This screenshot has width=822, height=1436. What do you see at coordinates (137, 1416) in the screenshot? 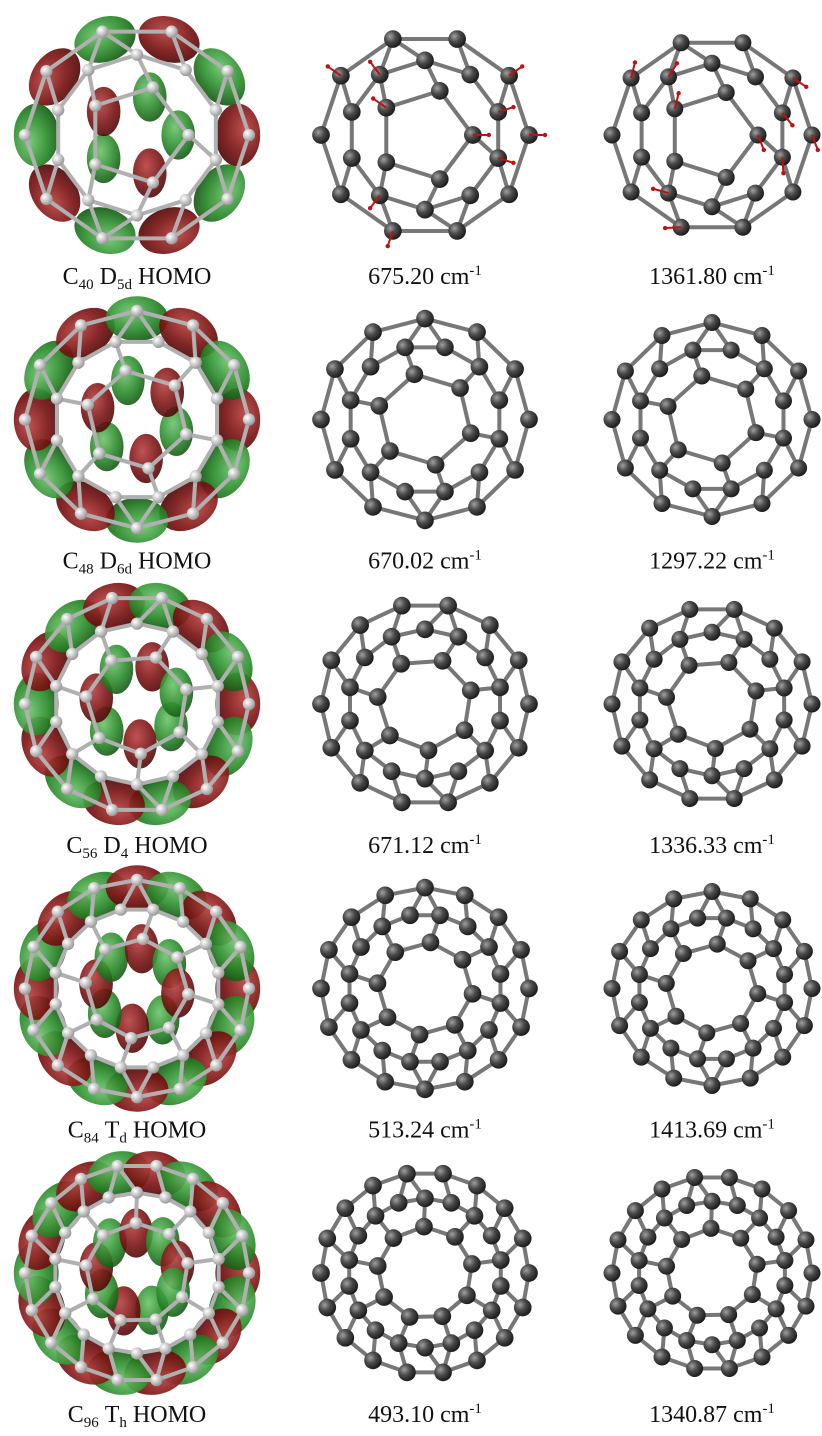
I see `homo-caption: C96 Th HOMO` at bounding box center [137, 1416].